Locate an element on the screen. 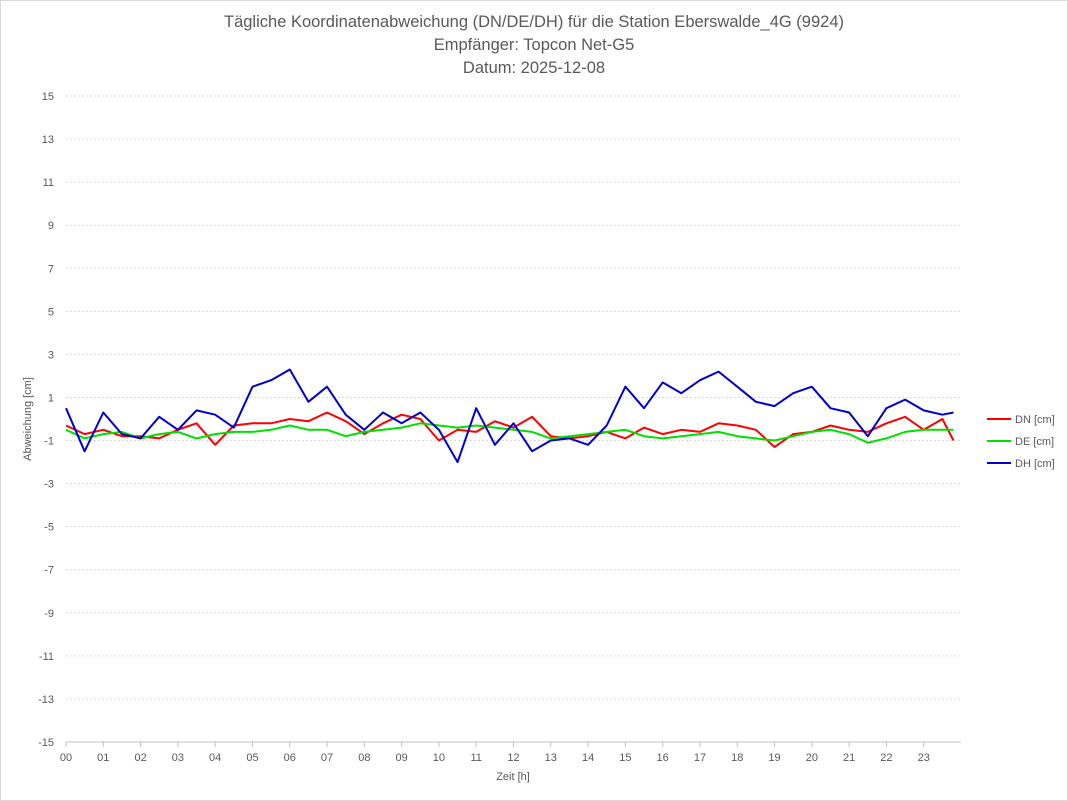 This screenshot has height=801, width=1068. y-tick-label: 5 is located at coordinates (51, 312).